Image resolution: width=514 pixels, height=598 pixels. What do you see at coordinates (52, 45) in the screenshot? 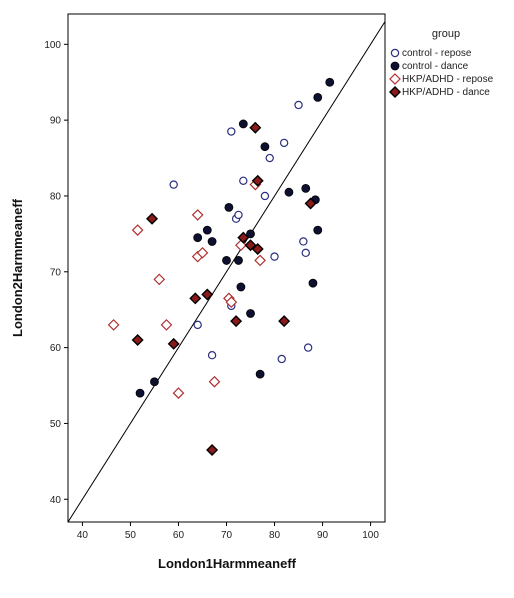
I see `y-tick-label: 100` at bounding box center [52, 45].